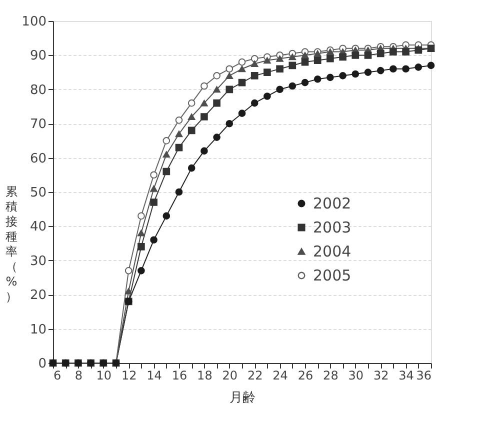 The width and height of the screenshot is (484, 421). Describe the element at coordinates (424, 375) in the screenshot. I see `x-tick-label: 36` at that location.